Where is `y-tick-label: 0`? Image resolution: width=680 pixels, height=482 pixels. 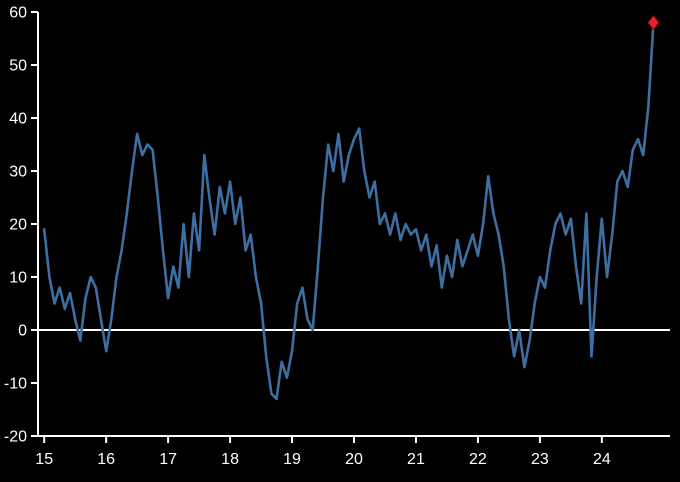
y-tick-label: 0 is located at coordinates (22, 331).